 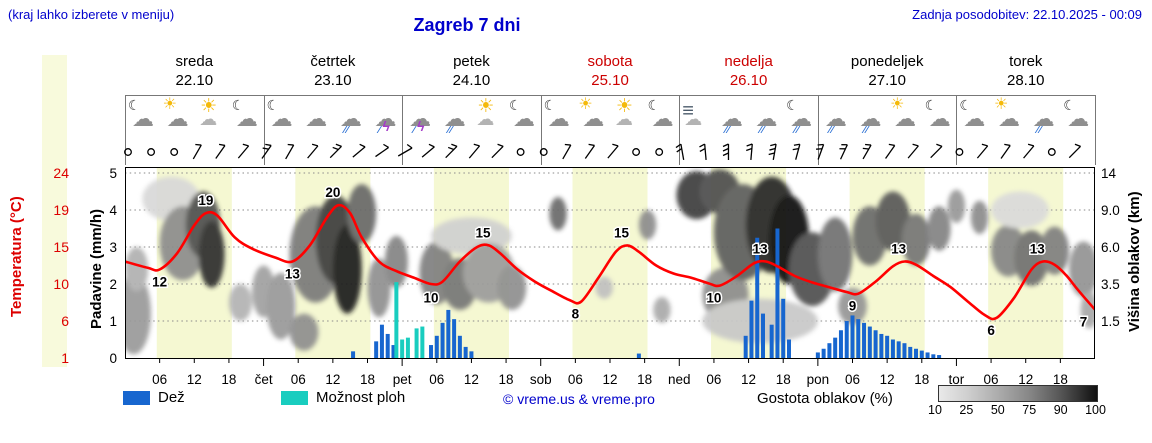 I want to click on credit-link: © vreme.us & vreme.pro, so click(x=579, y=399).